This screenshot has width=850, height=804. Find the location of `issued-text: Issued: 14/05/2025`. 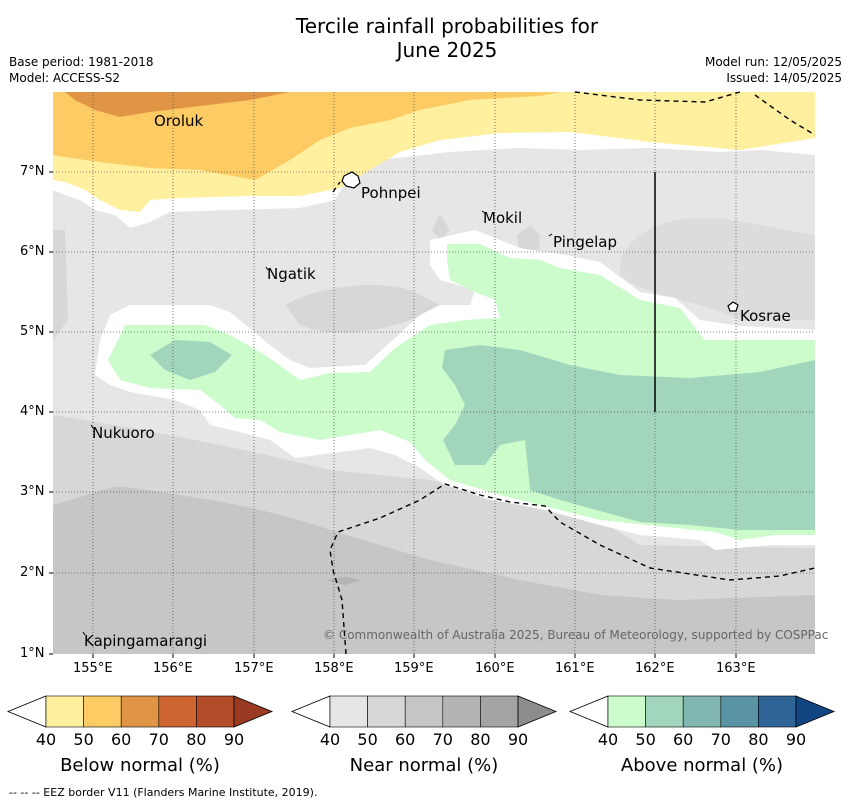

issued-text: Issued: 14/05/2025 is located at coordinates (784, 78).